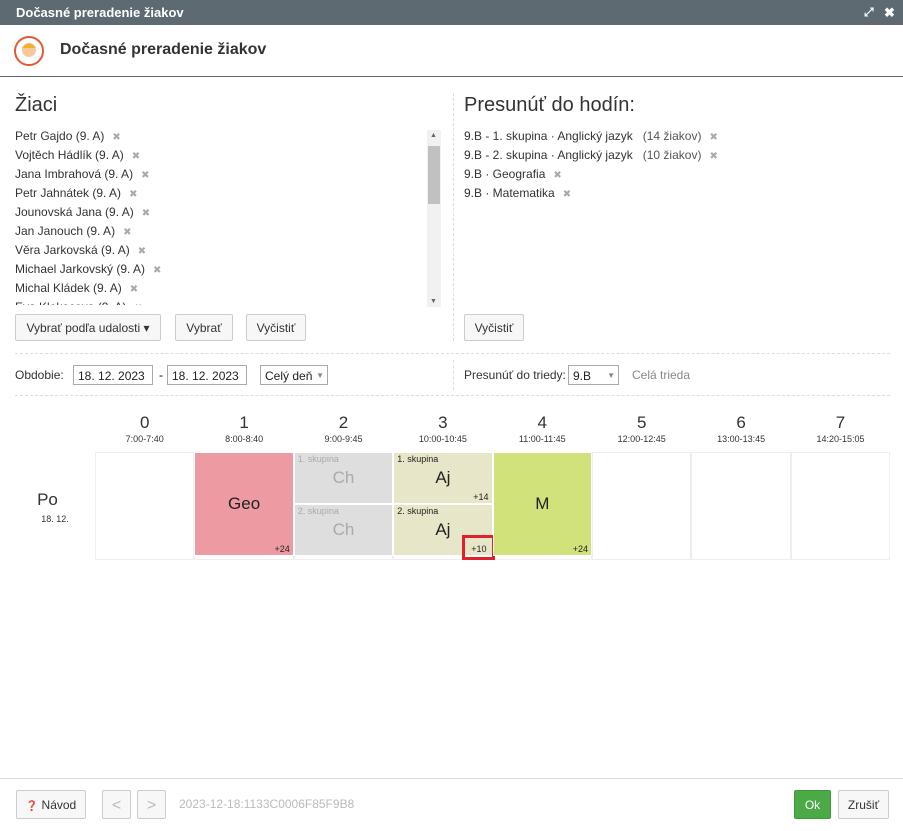  I want to click on period-time: 10:00-10:45, so click(442, 439).